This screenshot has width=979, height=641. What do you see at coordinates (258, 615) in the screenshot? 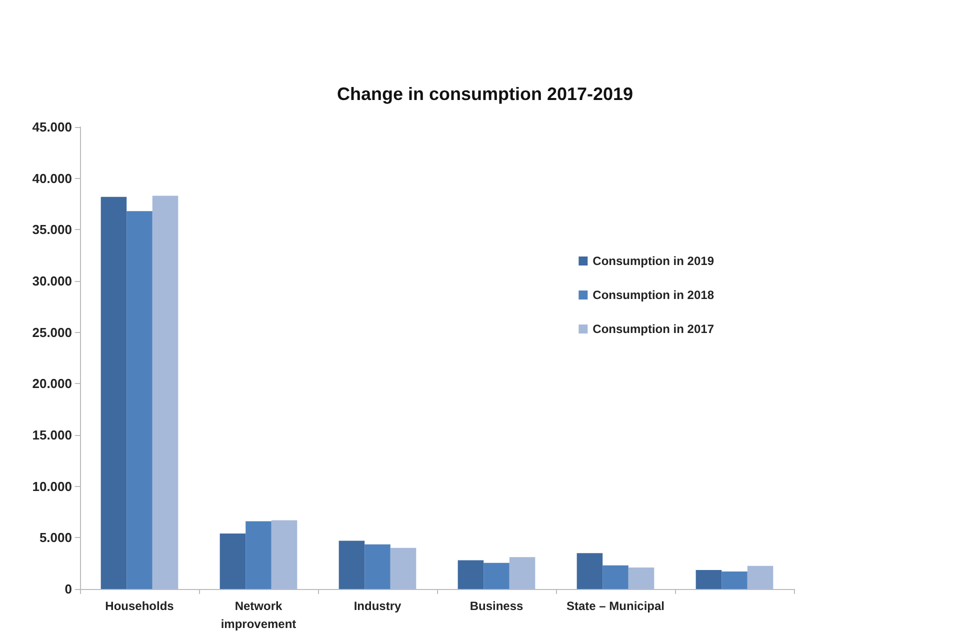
I see `x-tick-label: Network improvement` at bounding box center [258, 615].